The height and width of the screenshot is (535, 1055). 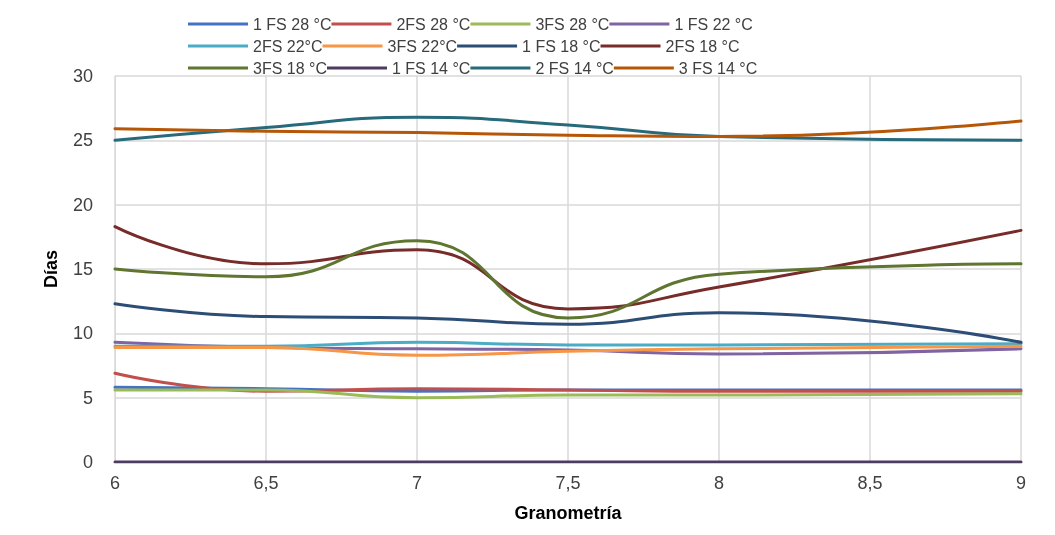 I want to click on y-tick-label: 5, so click(x=87, y=397).